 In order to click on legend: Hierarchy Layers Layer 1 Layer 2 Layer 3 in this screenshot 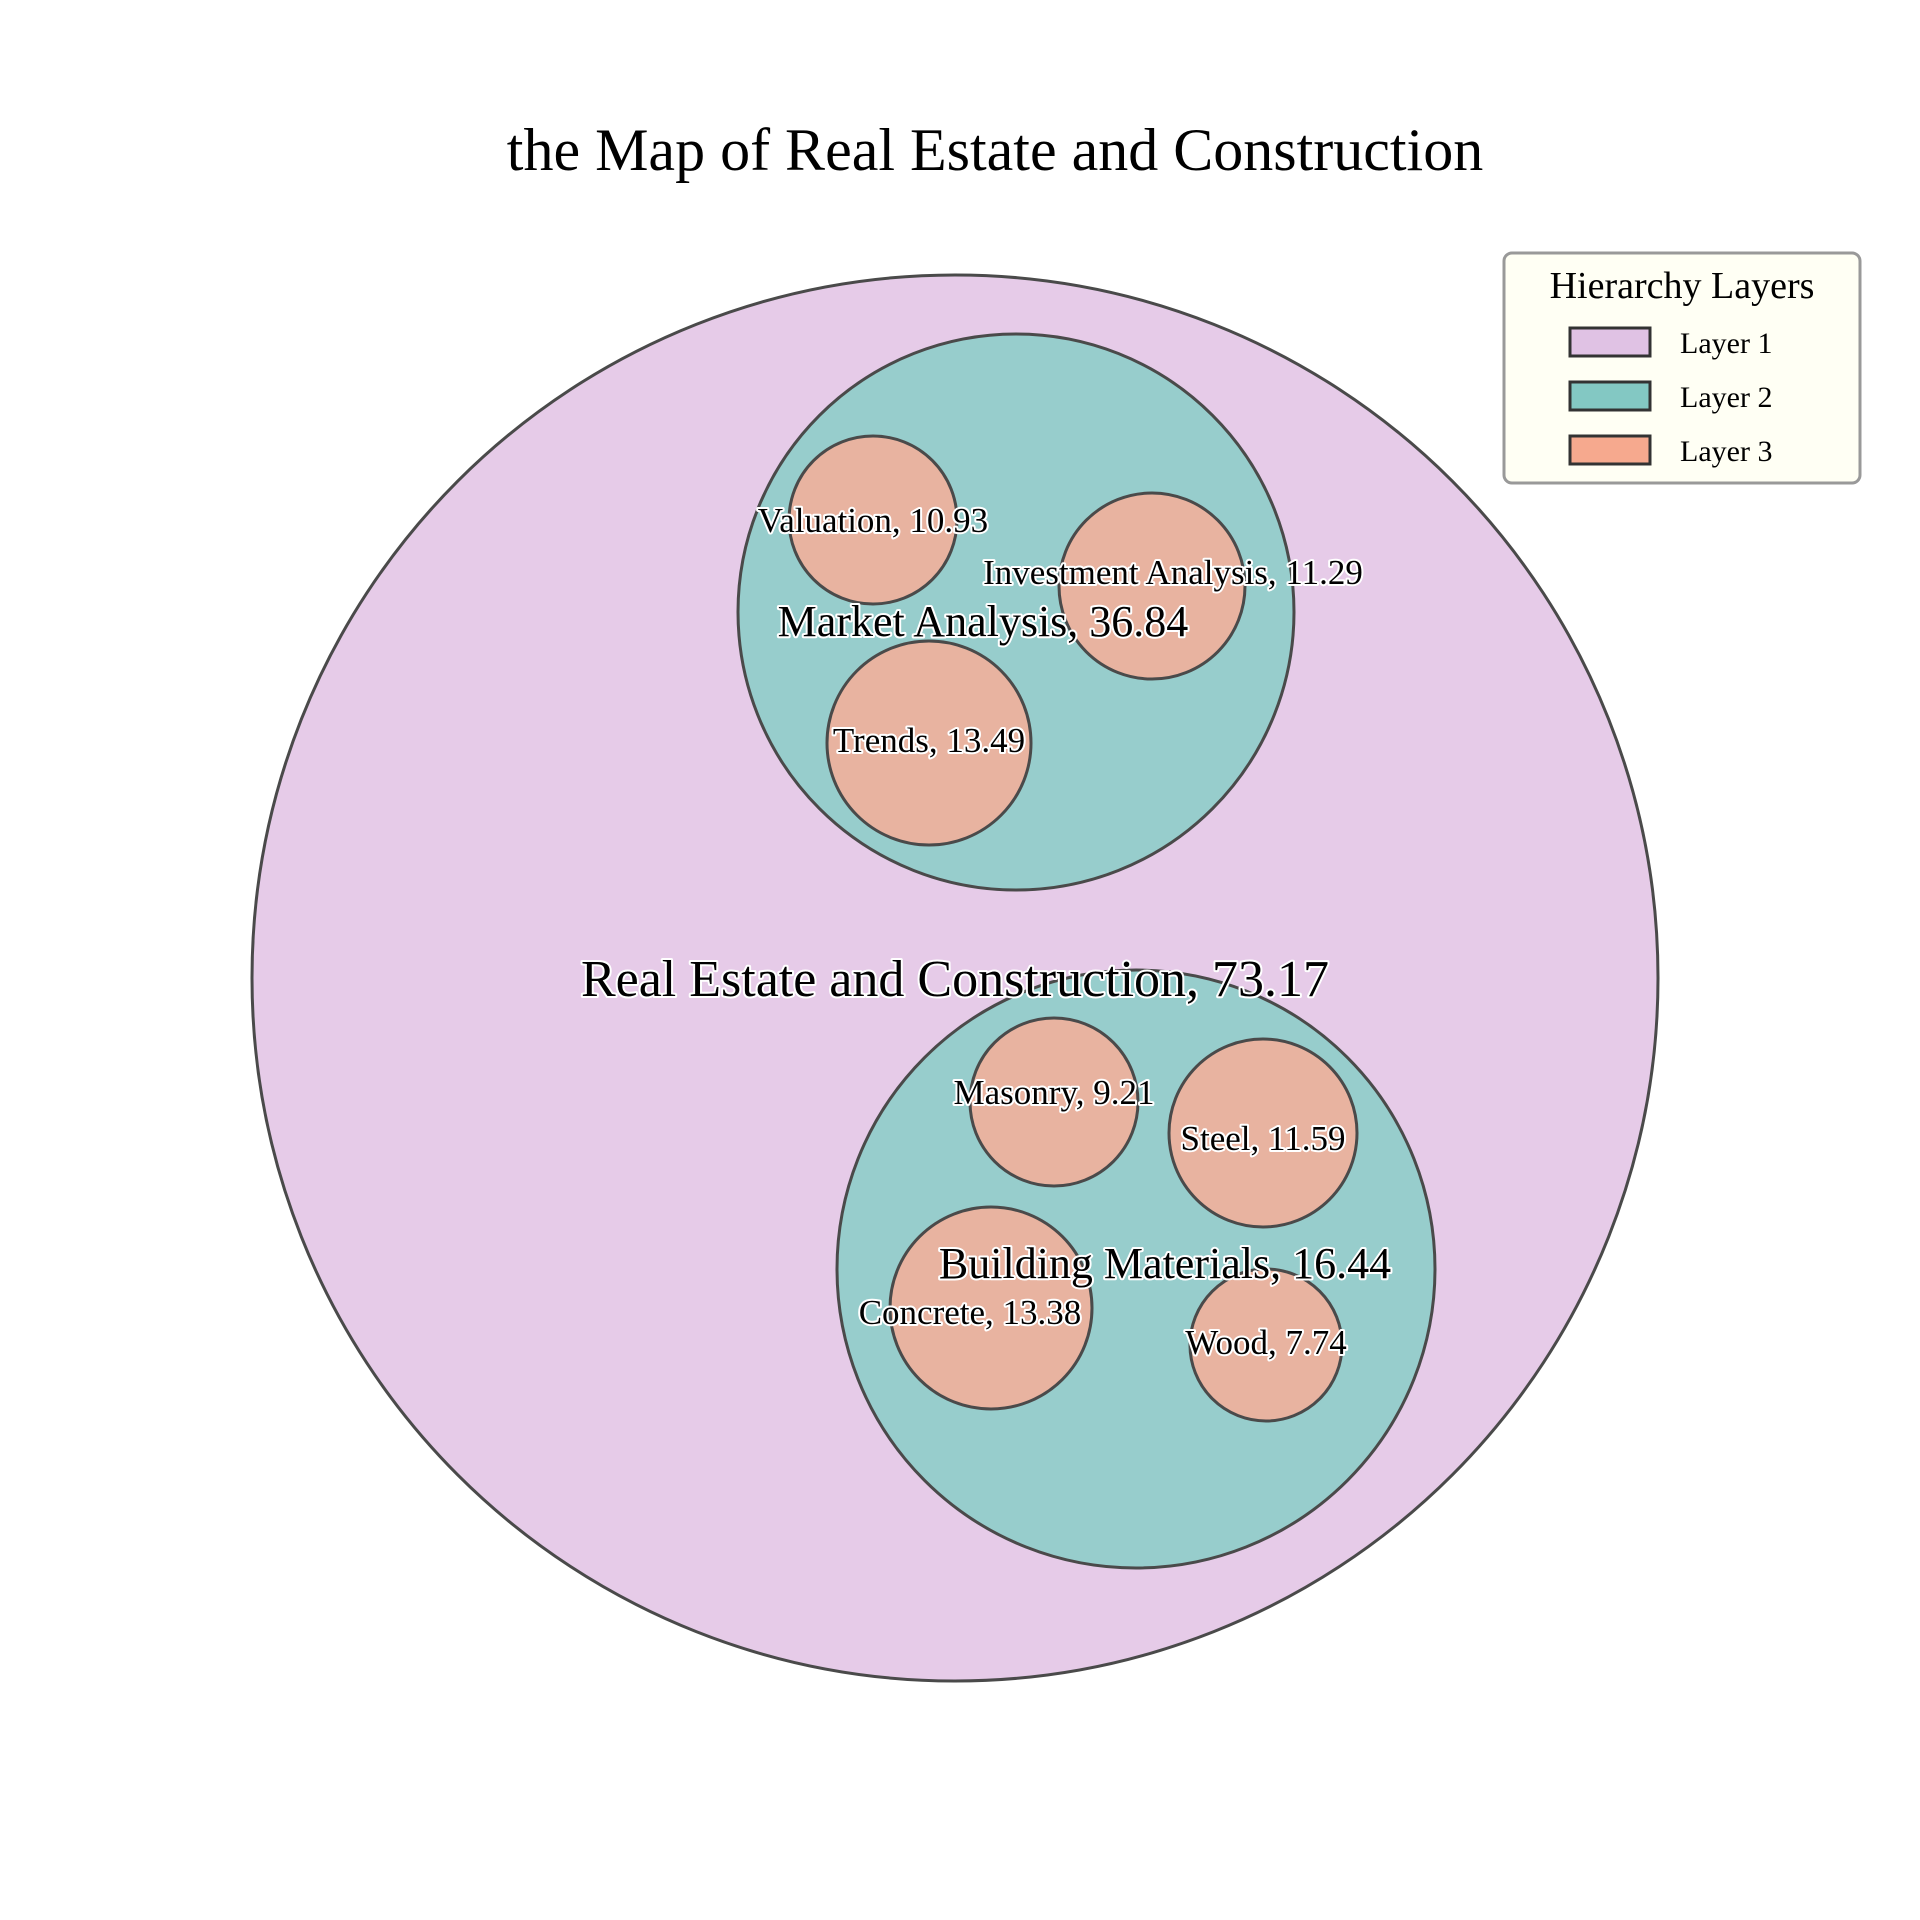, I will do `click(1682, 368)`.